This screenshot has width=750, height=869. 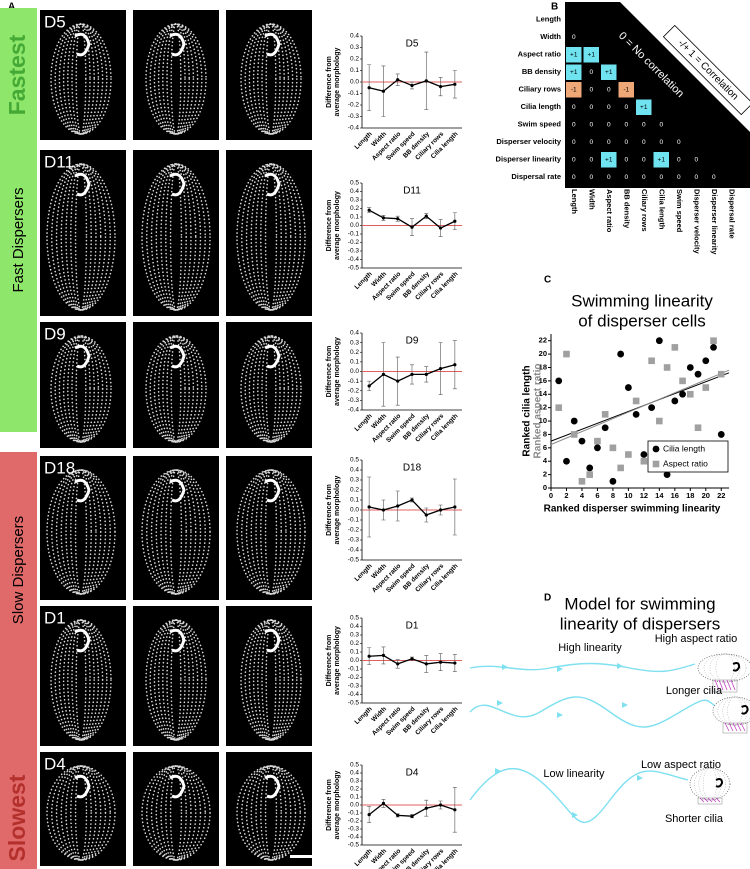 What do you see at coordinates (354, 183) in the screenshot?
I see `y-tick-label: 0.5` at bounding box center [354, 183].